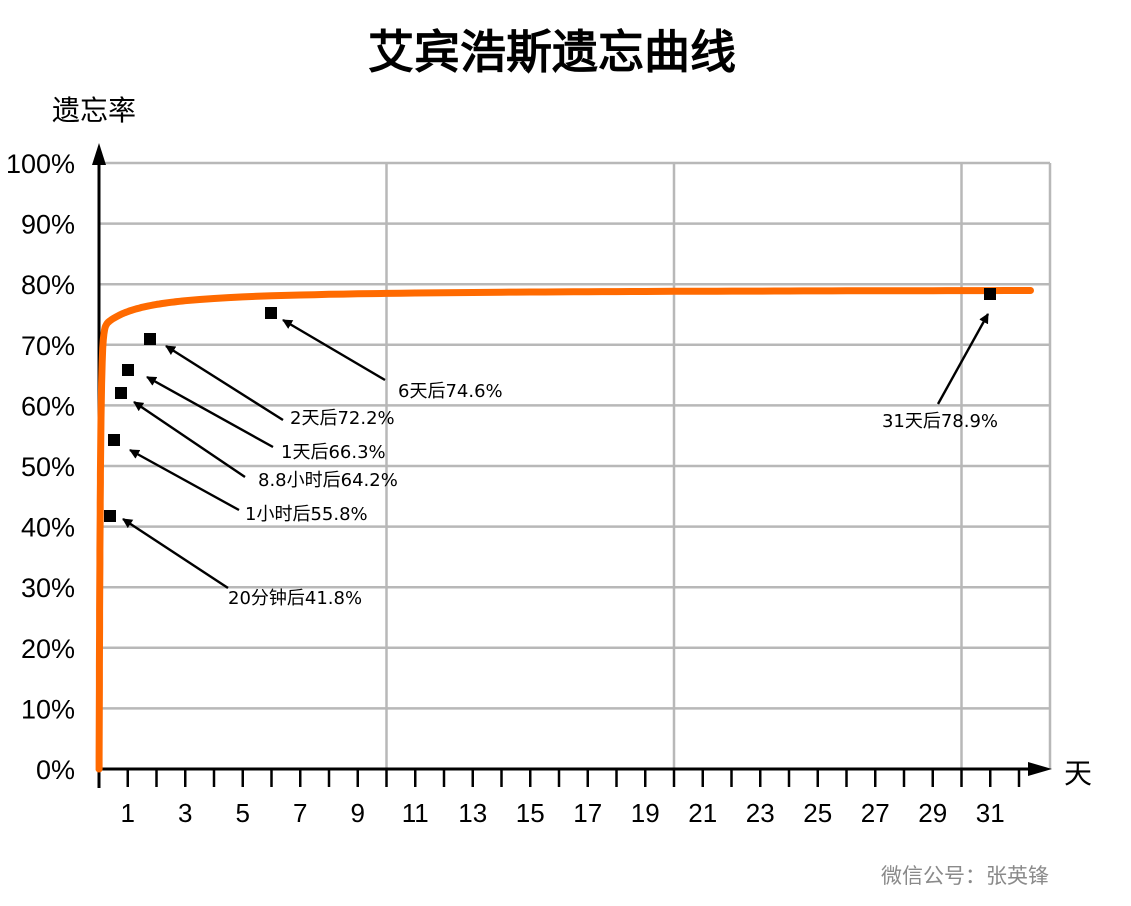  What do you see at coordinates (48, 588) in the screenshot?
I see `y-tick-label: 30%` at bounding box center [48, 588].